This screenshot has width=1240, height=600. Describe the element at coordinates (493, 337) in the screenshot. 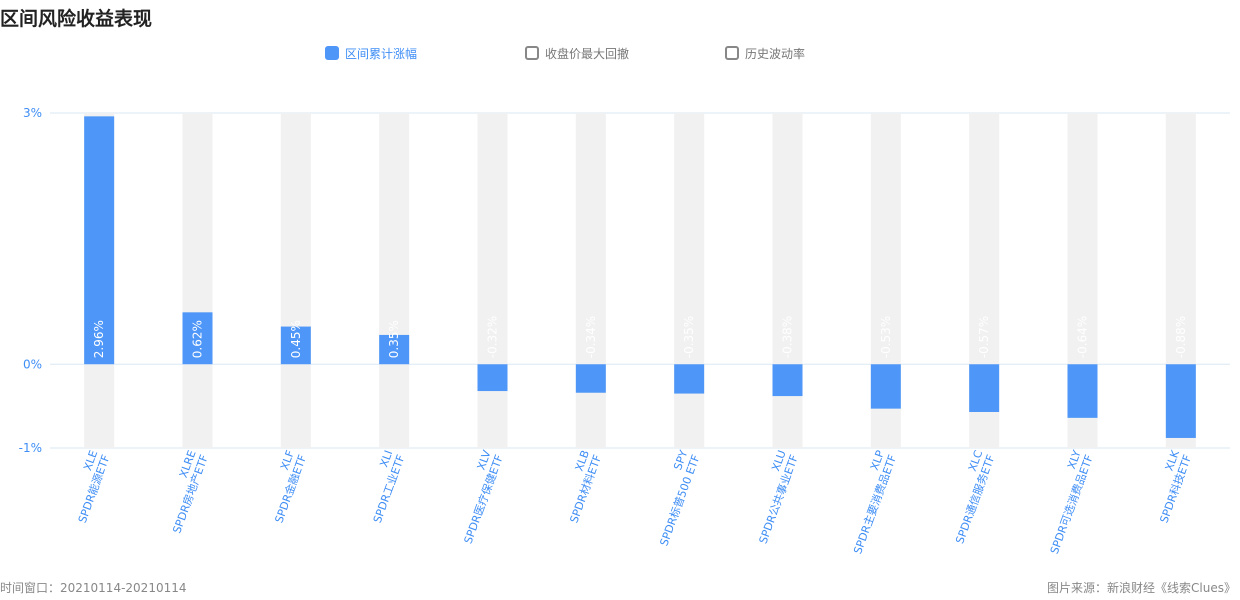

I see `bar-value-label: -0.32%` at that location.